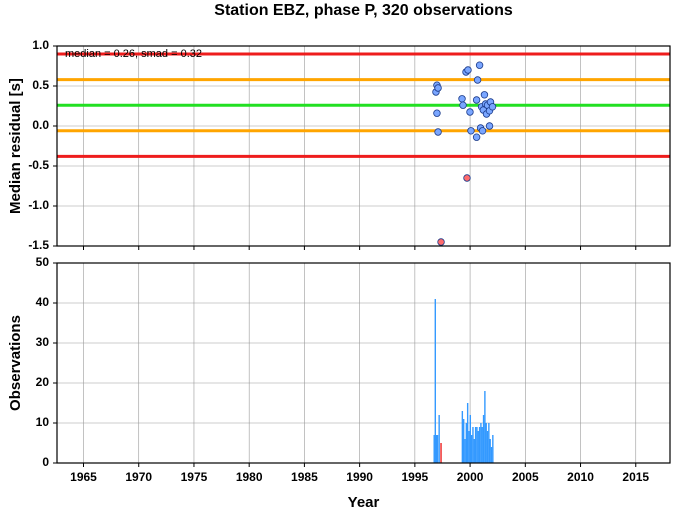 The image size is (678, 511). What do you see at coordinates (38, 205) in the screenshot?
I see `y-tick-label: -1.0` at bounding box center [38, 205].